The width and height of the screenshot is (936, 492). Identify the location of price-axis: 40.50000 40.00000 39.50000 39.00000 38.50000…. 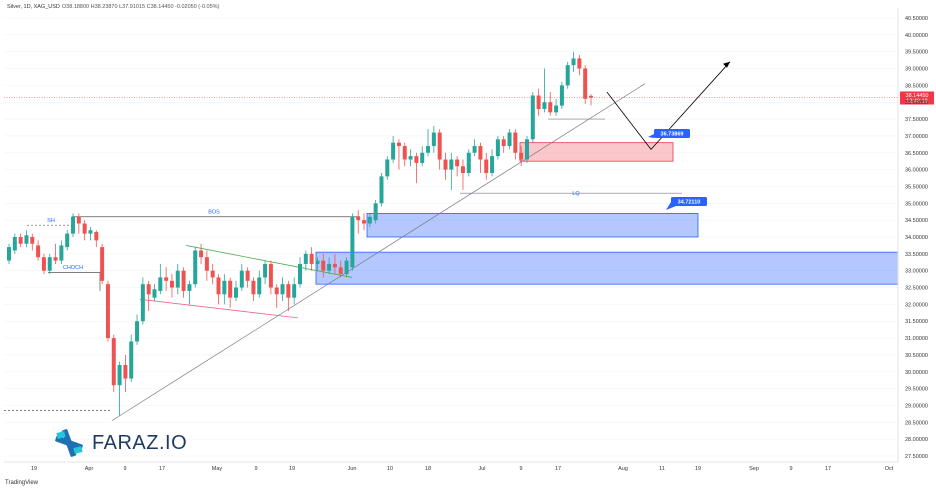
(912, 235).